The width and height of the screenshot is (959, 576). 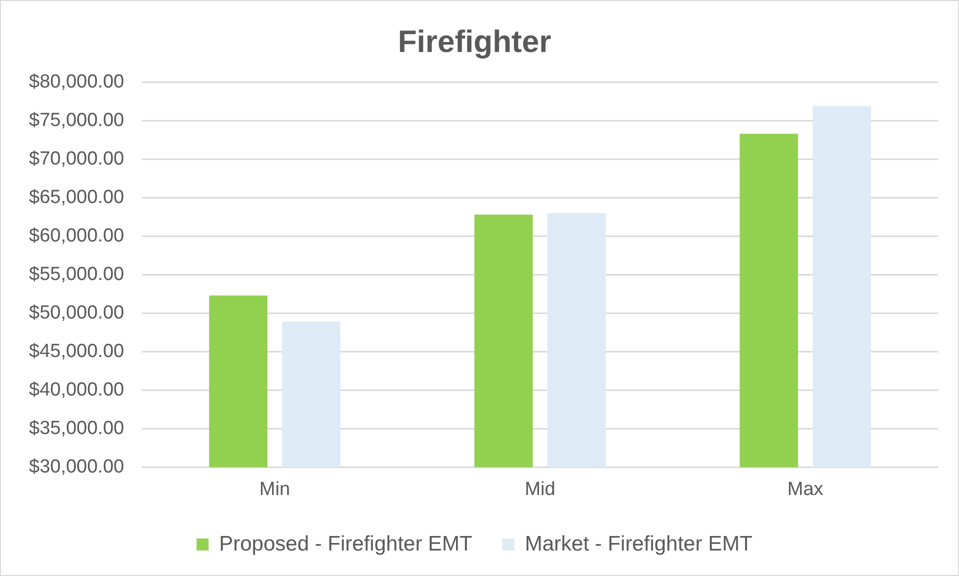 I want to click on y-tick-label: $55,000.00, so click(x=76, y=274).